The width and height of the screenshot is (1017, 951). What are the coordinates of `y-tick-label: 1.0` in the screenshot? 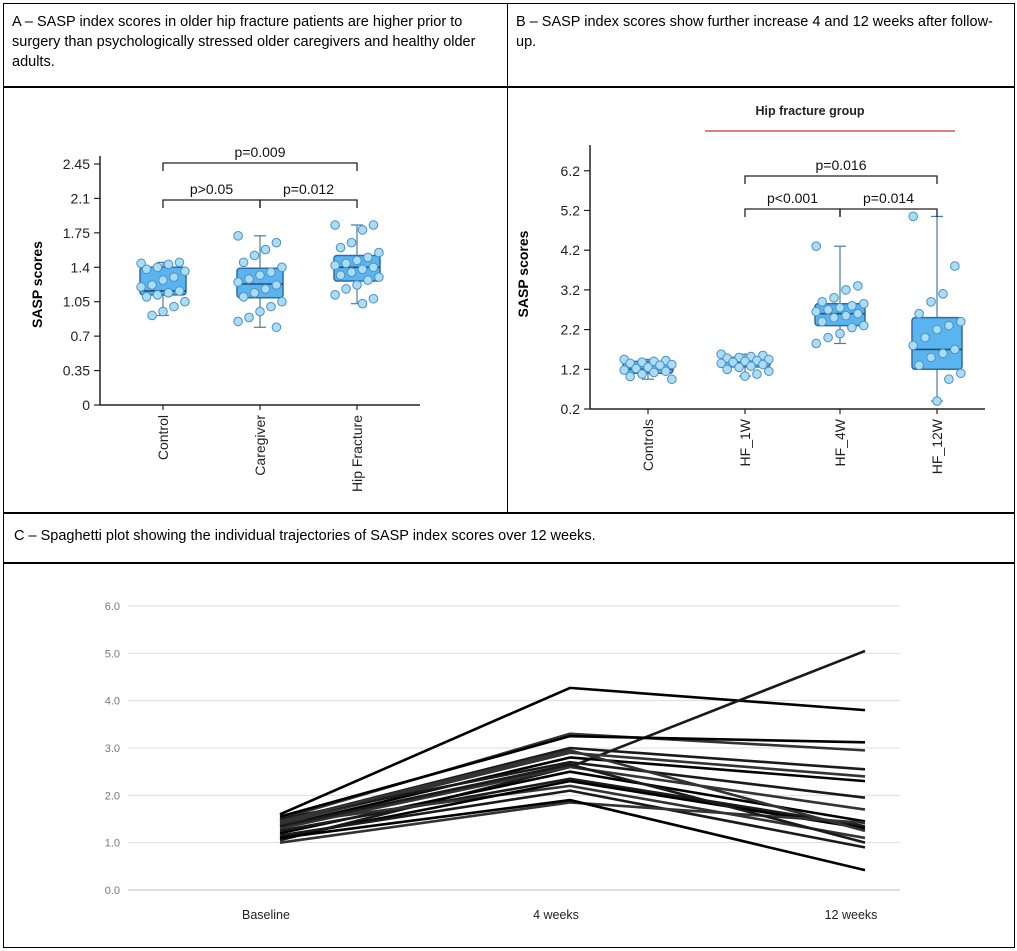 It's located at (112, 844).